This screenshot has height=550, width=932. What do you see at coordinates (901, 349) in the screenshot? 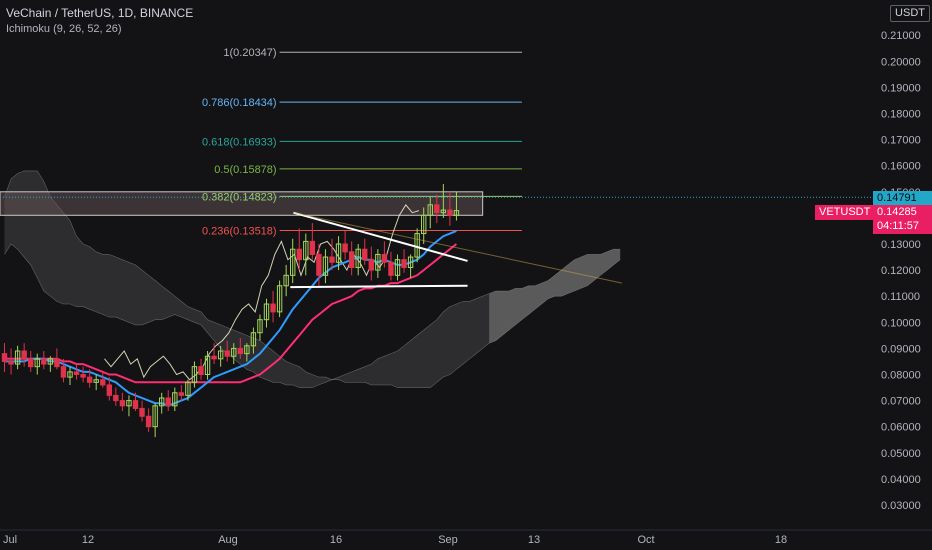
I see `price-axis-tick-label: 0.09000` at bounding box center [901, 349].